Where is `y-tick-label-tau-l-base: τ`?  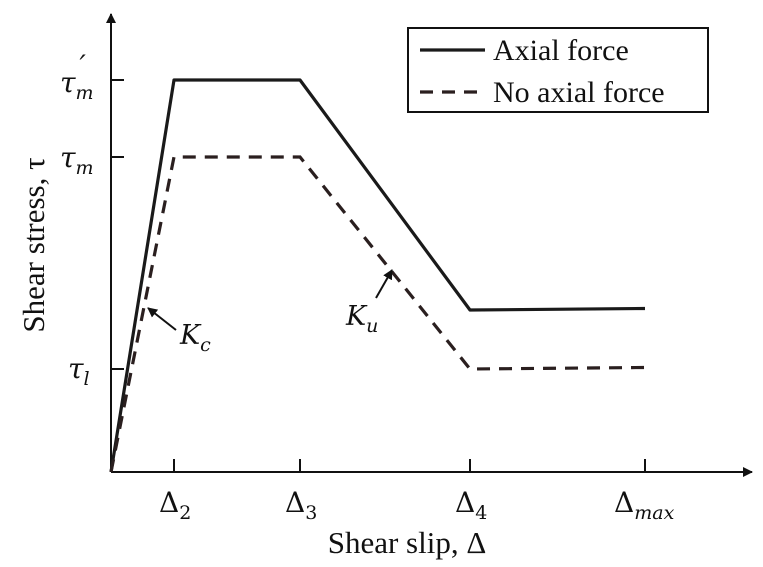
y-tick-label-tau-l-base: τ is located at coordinates (76, 368).